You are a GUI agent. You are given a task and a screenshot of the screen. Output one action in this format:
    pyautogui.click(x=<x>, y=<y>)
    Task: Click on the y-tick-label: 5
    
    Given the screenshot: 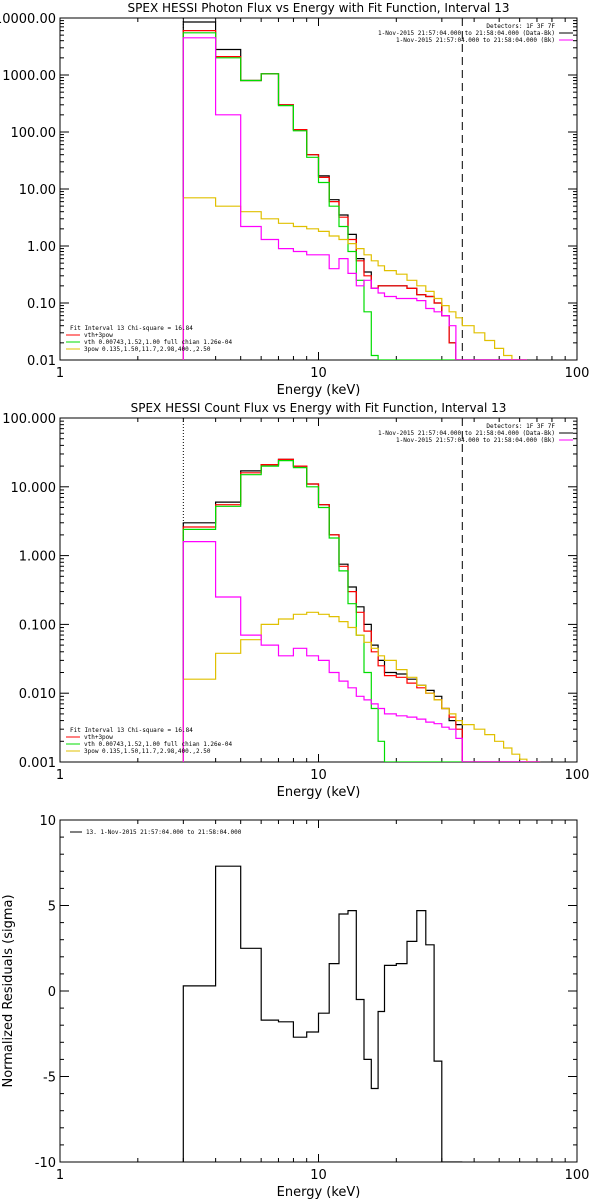 What is the action you would take?
    pyautogui.click(x=52, y=907)
    